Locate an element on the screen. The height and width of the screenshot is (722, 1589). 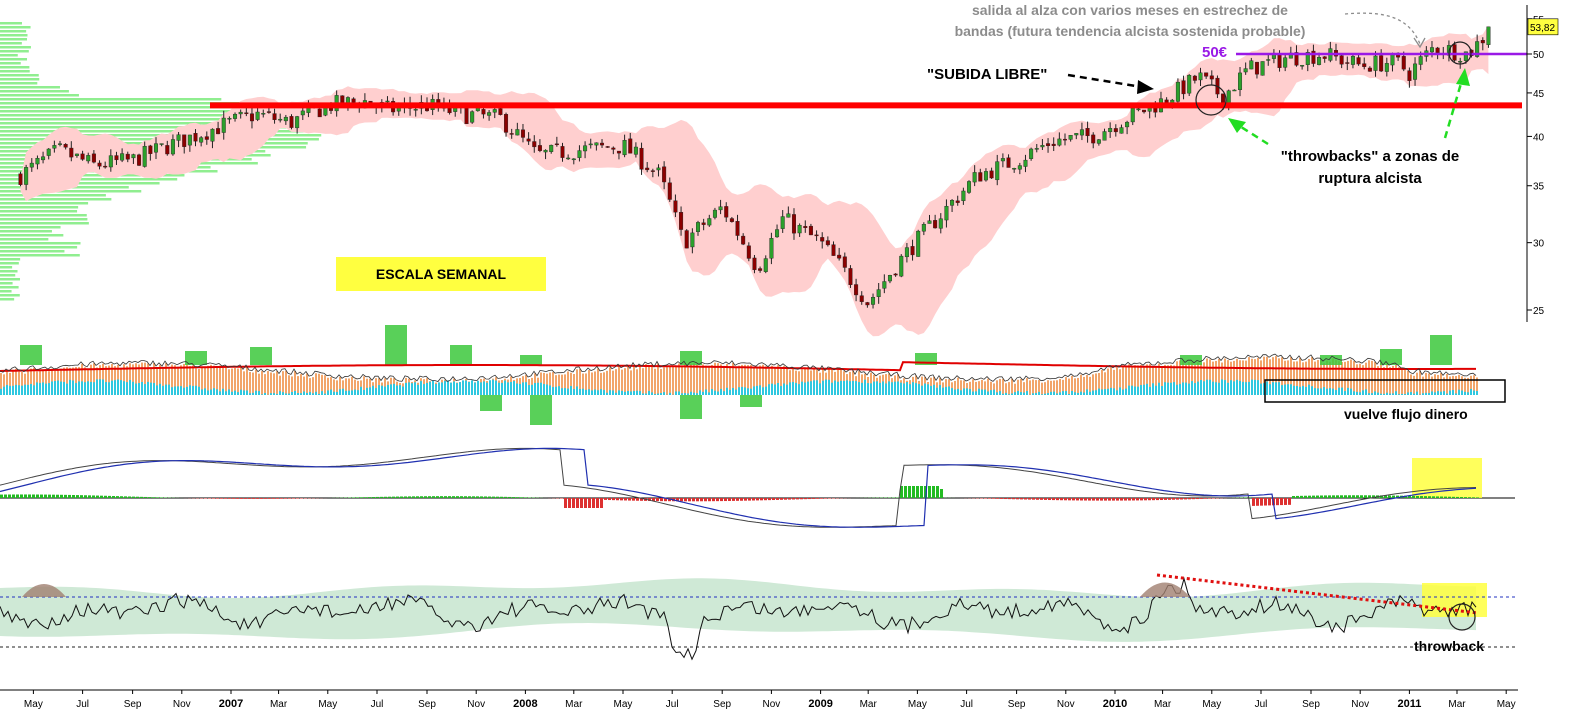
last-price-box is located at coordinates (1543, 27).